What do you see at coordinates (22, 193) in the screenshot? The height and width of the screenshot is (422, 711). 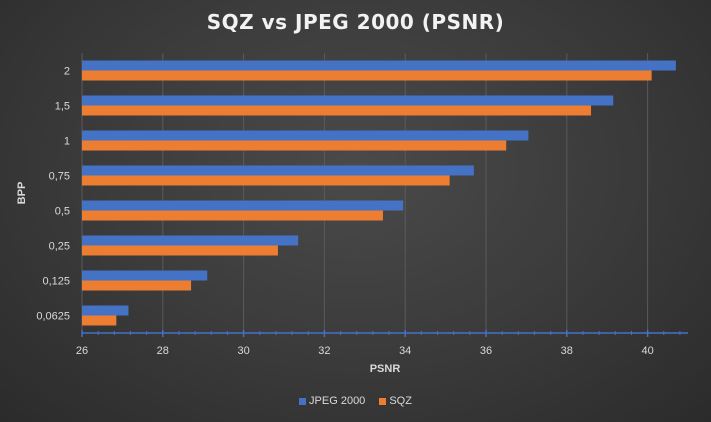 I see `y-axis-title: BPP` at bounding box center [22, 193].